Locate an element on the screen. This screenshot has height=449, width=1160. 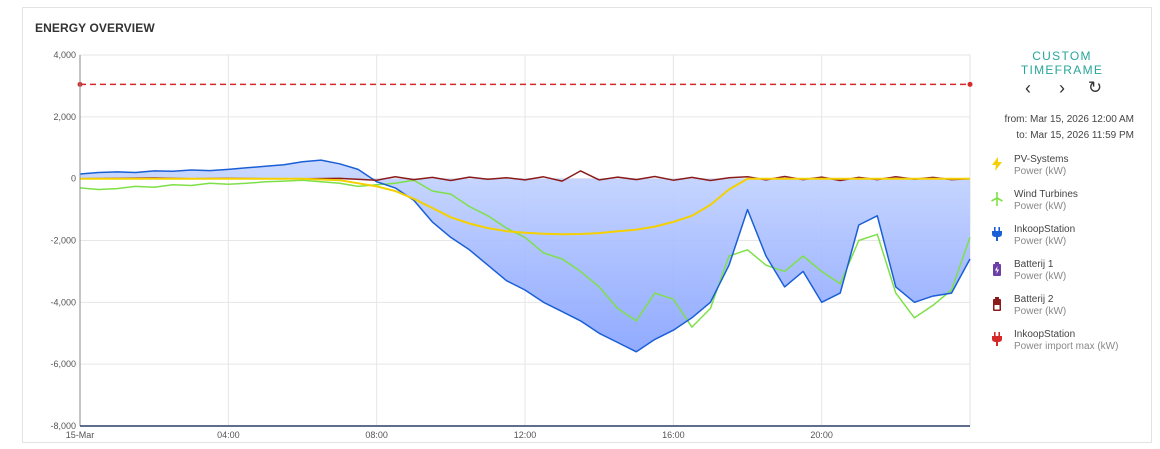
legend-label: PV-Systems is located at coordinates (1041, 159).